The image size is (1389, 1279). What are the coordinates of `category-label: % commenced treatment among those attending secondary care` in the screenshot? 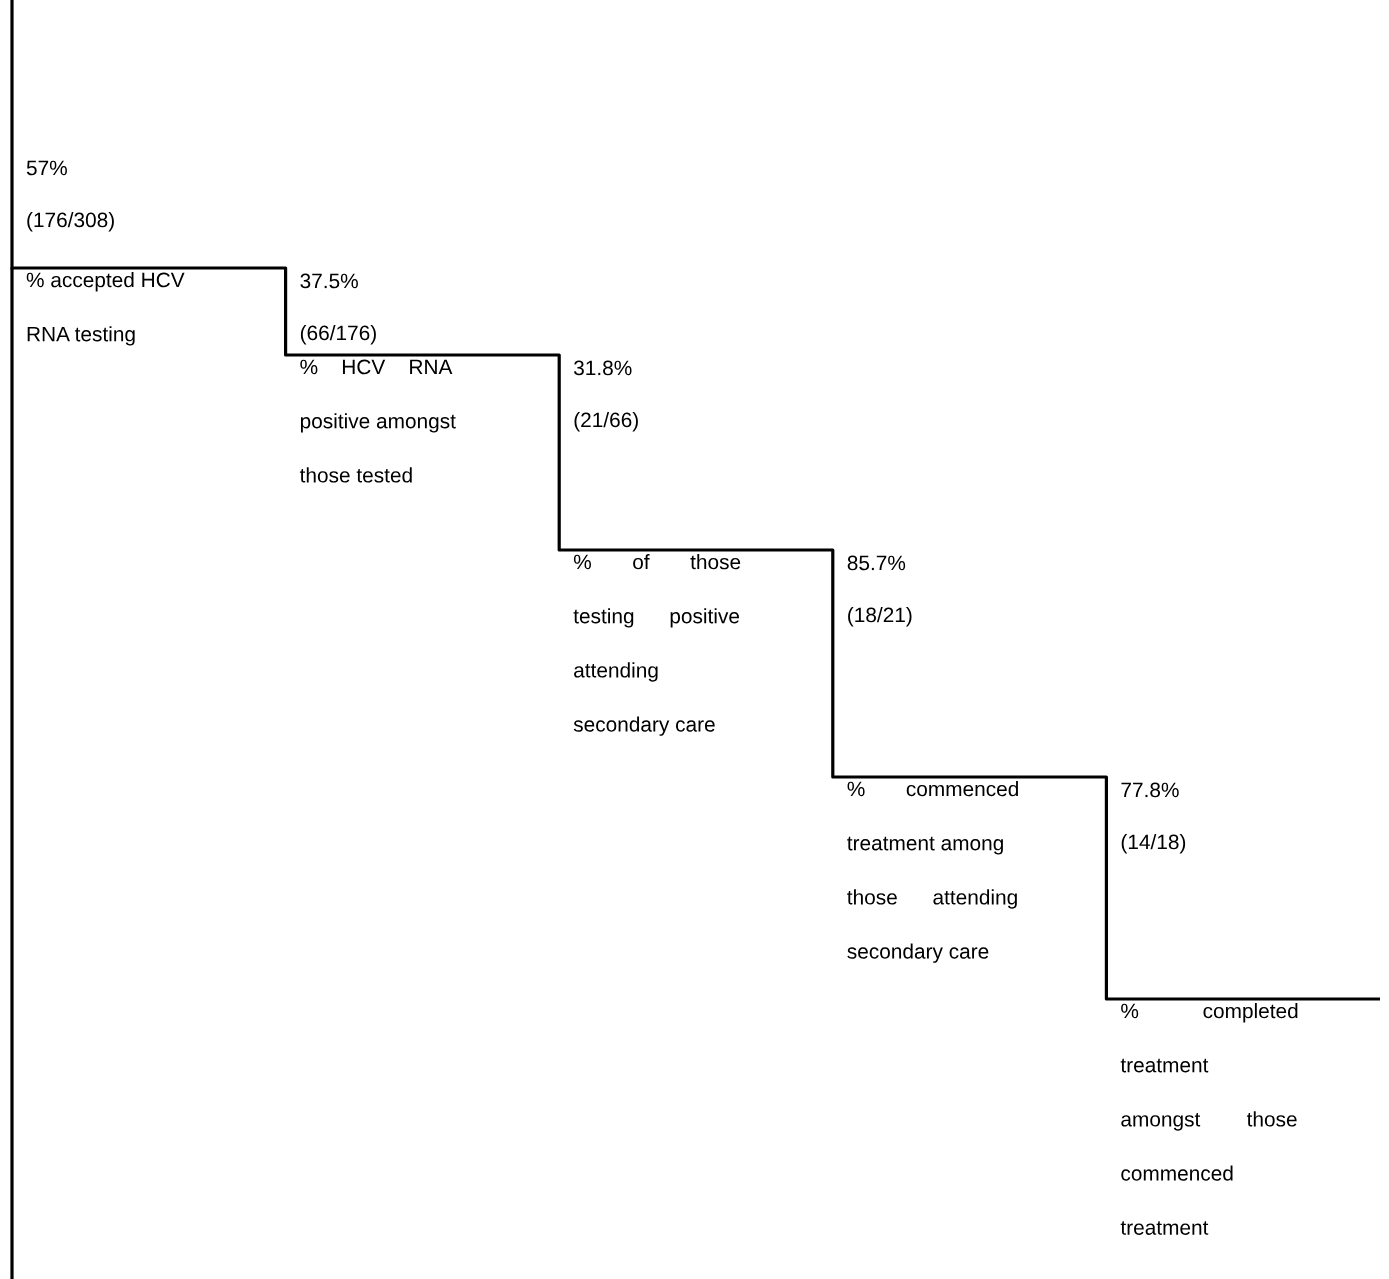 It's located at (932, 872).